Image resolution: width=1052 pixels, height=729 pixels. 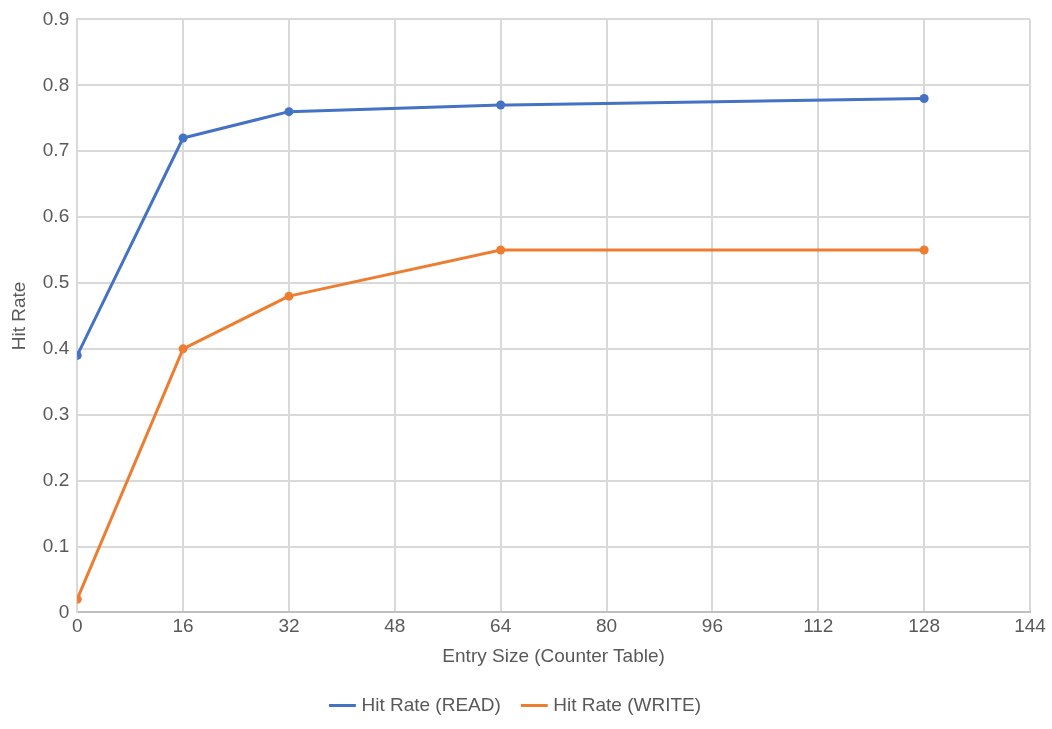 I want to click on x-axis-title: Entry Size (Counter Table), so click(x=553, y=655).